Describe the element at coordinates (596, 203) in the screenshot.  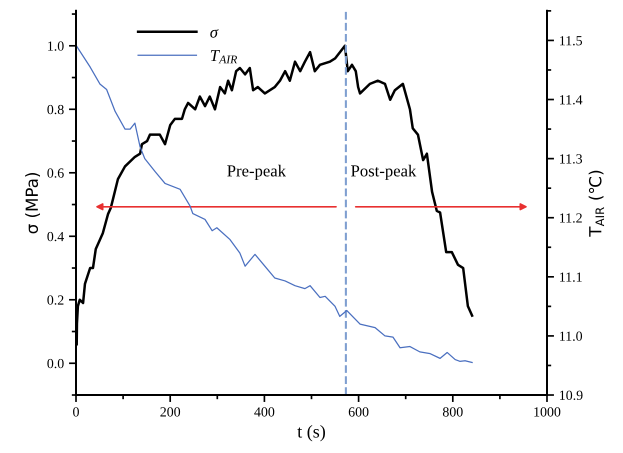
I see `y2-axis-title: T$_{AIR}$ (℃)` at that location.